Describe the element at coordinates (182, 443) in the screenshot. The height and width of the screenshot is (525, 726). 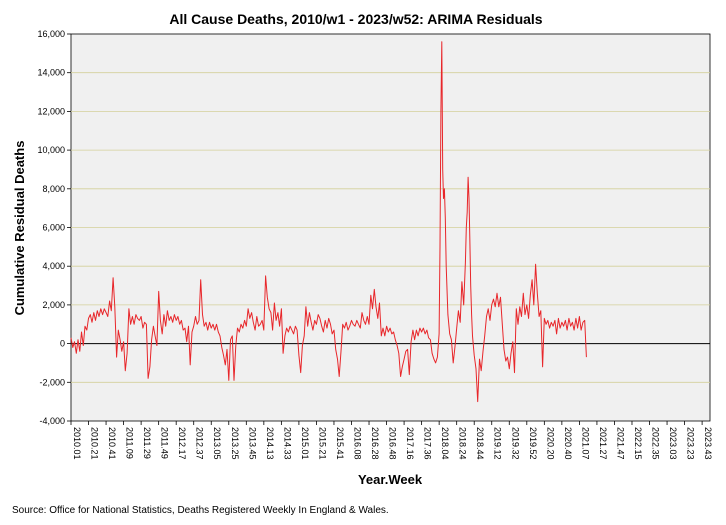
I see `x-tick-label: 2012.17` at that location.